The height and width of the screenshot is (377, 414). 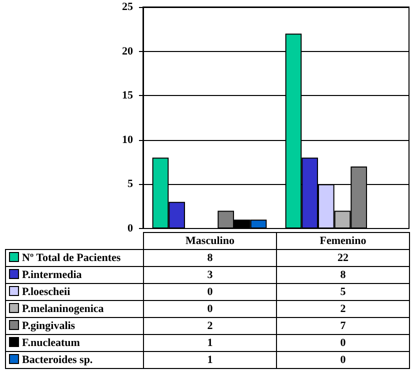 I want to click on data-label: 5, so click(x=343, y=292).